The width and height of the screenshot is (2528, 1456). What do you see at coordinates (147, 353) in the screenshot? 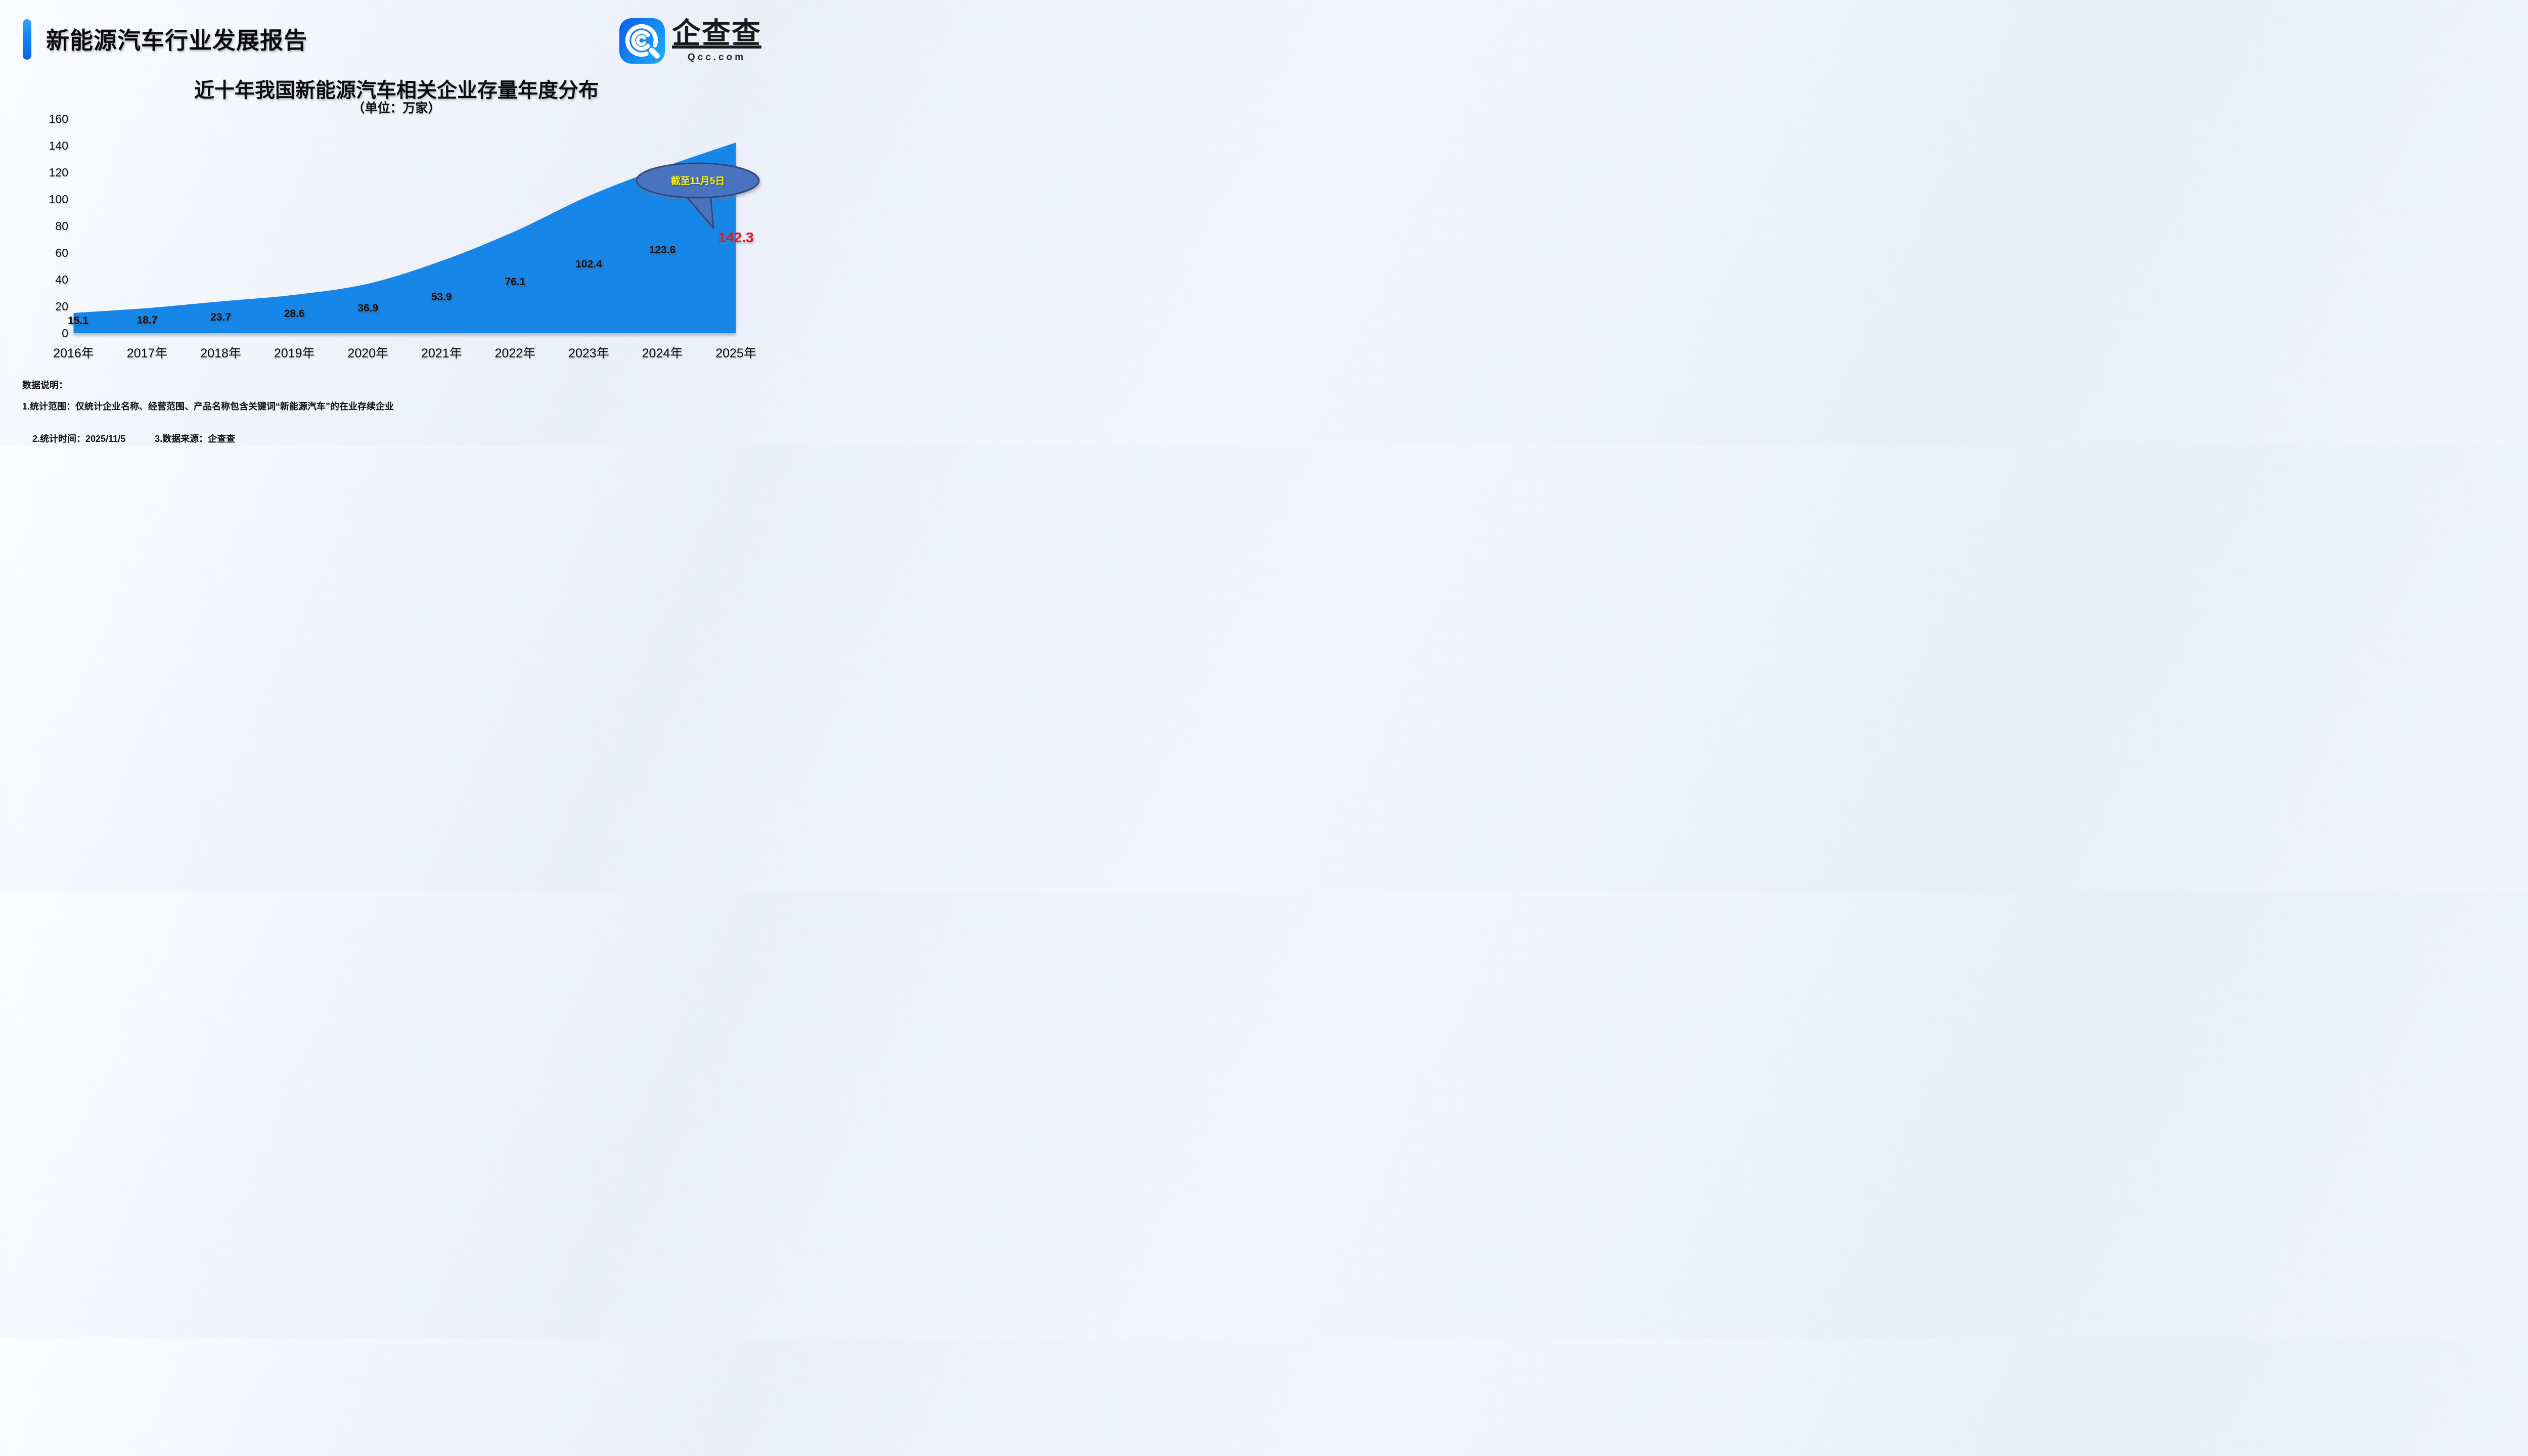
I see `x-axis-label: 2017年` at bounding box center [147, 353].